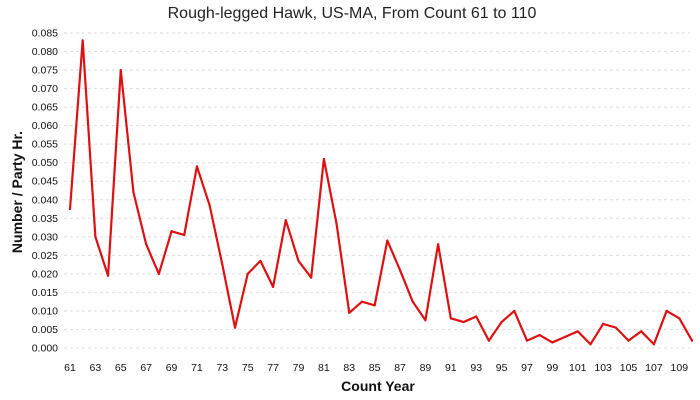  What do you see at coordinates (45, 182) in the screenshot?
I see `y-tick-label: 0.045` at bounding box center [45, 182].